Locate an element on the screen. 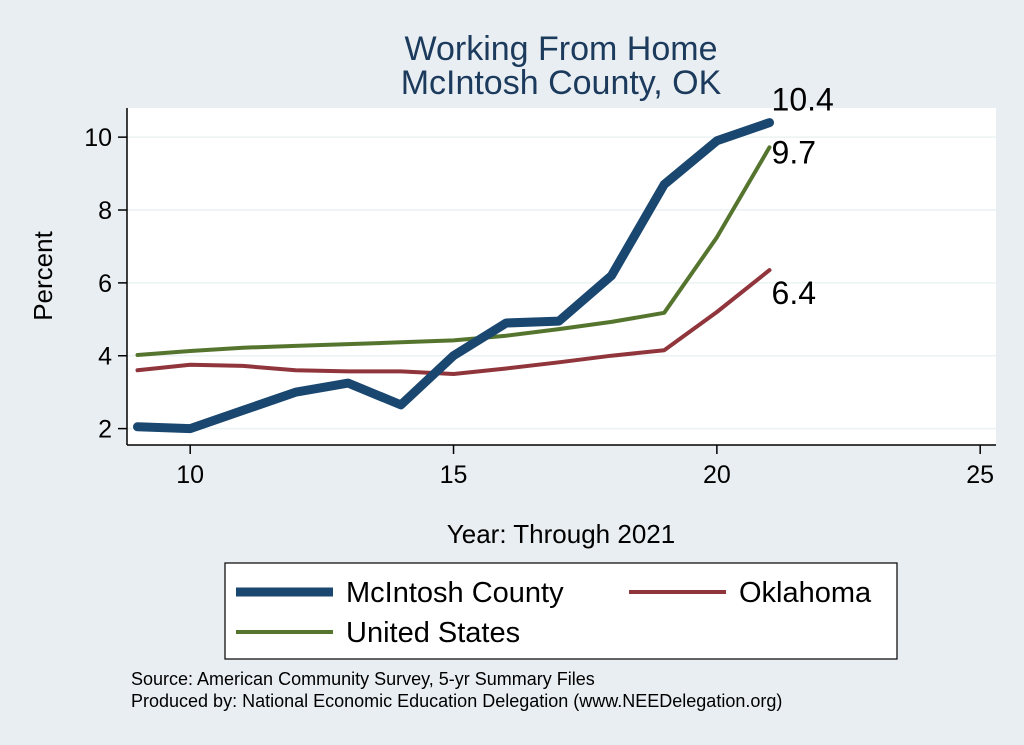 This screenshot has height=745, width=1024. y-tick-label-2: 2 is located at coordinates (105, 430).